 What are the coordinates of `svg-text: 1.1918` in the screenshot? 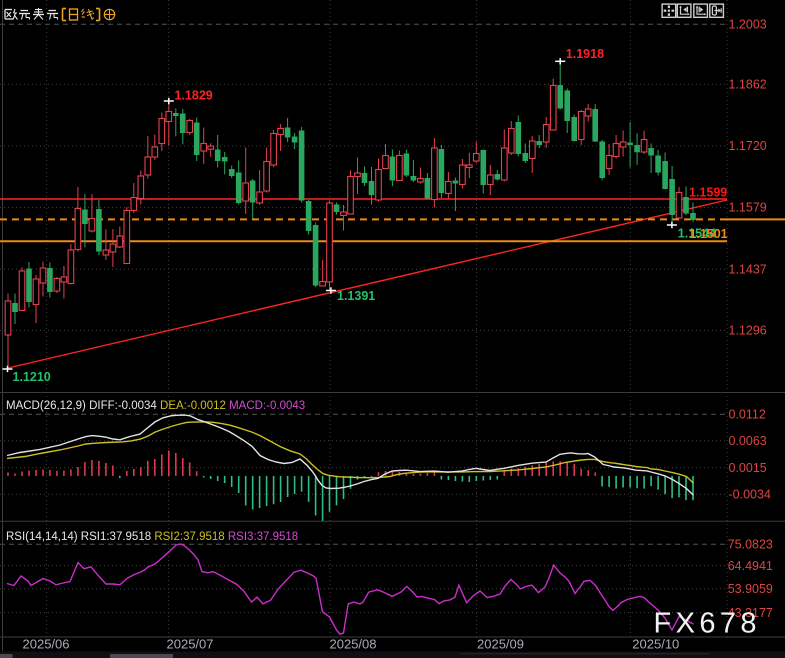 It's located at (585, 54).